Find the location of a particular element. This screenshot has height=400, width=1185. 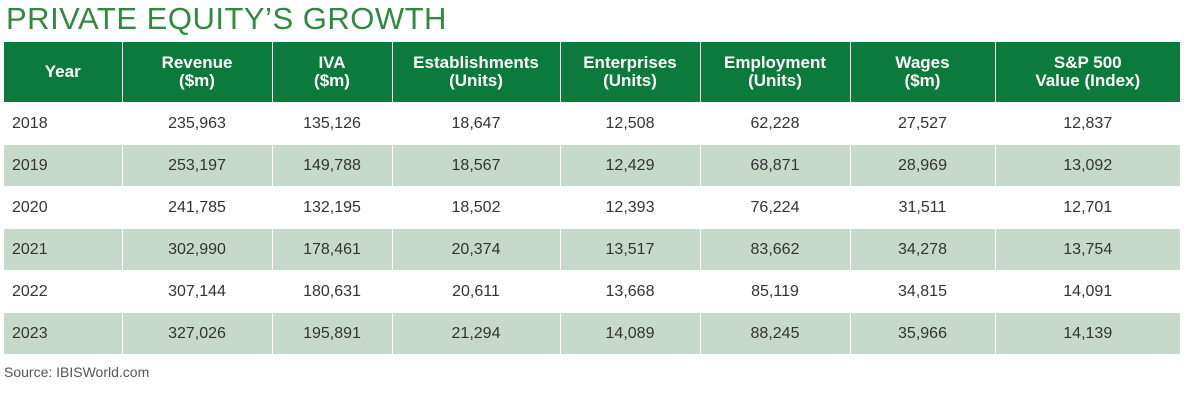

column-header: IVA ($m) is located at coordinates (332, 72).